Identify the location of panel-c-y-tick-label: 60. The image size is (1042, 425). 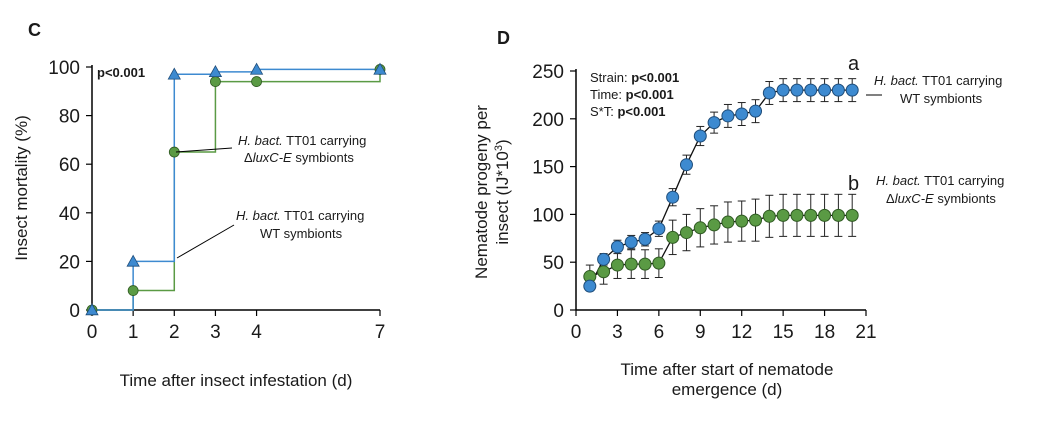
(69, 165).